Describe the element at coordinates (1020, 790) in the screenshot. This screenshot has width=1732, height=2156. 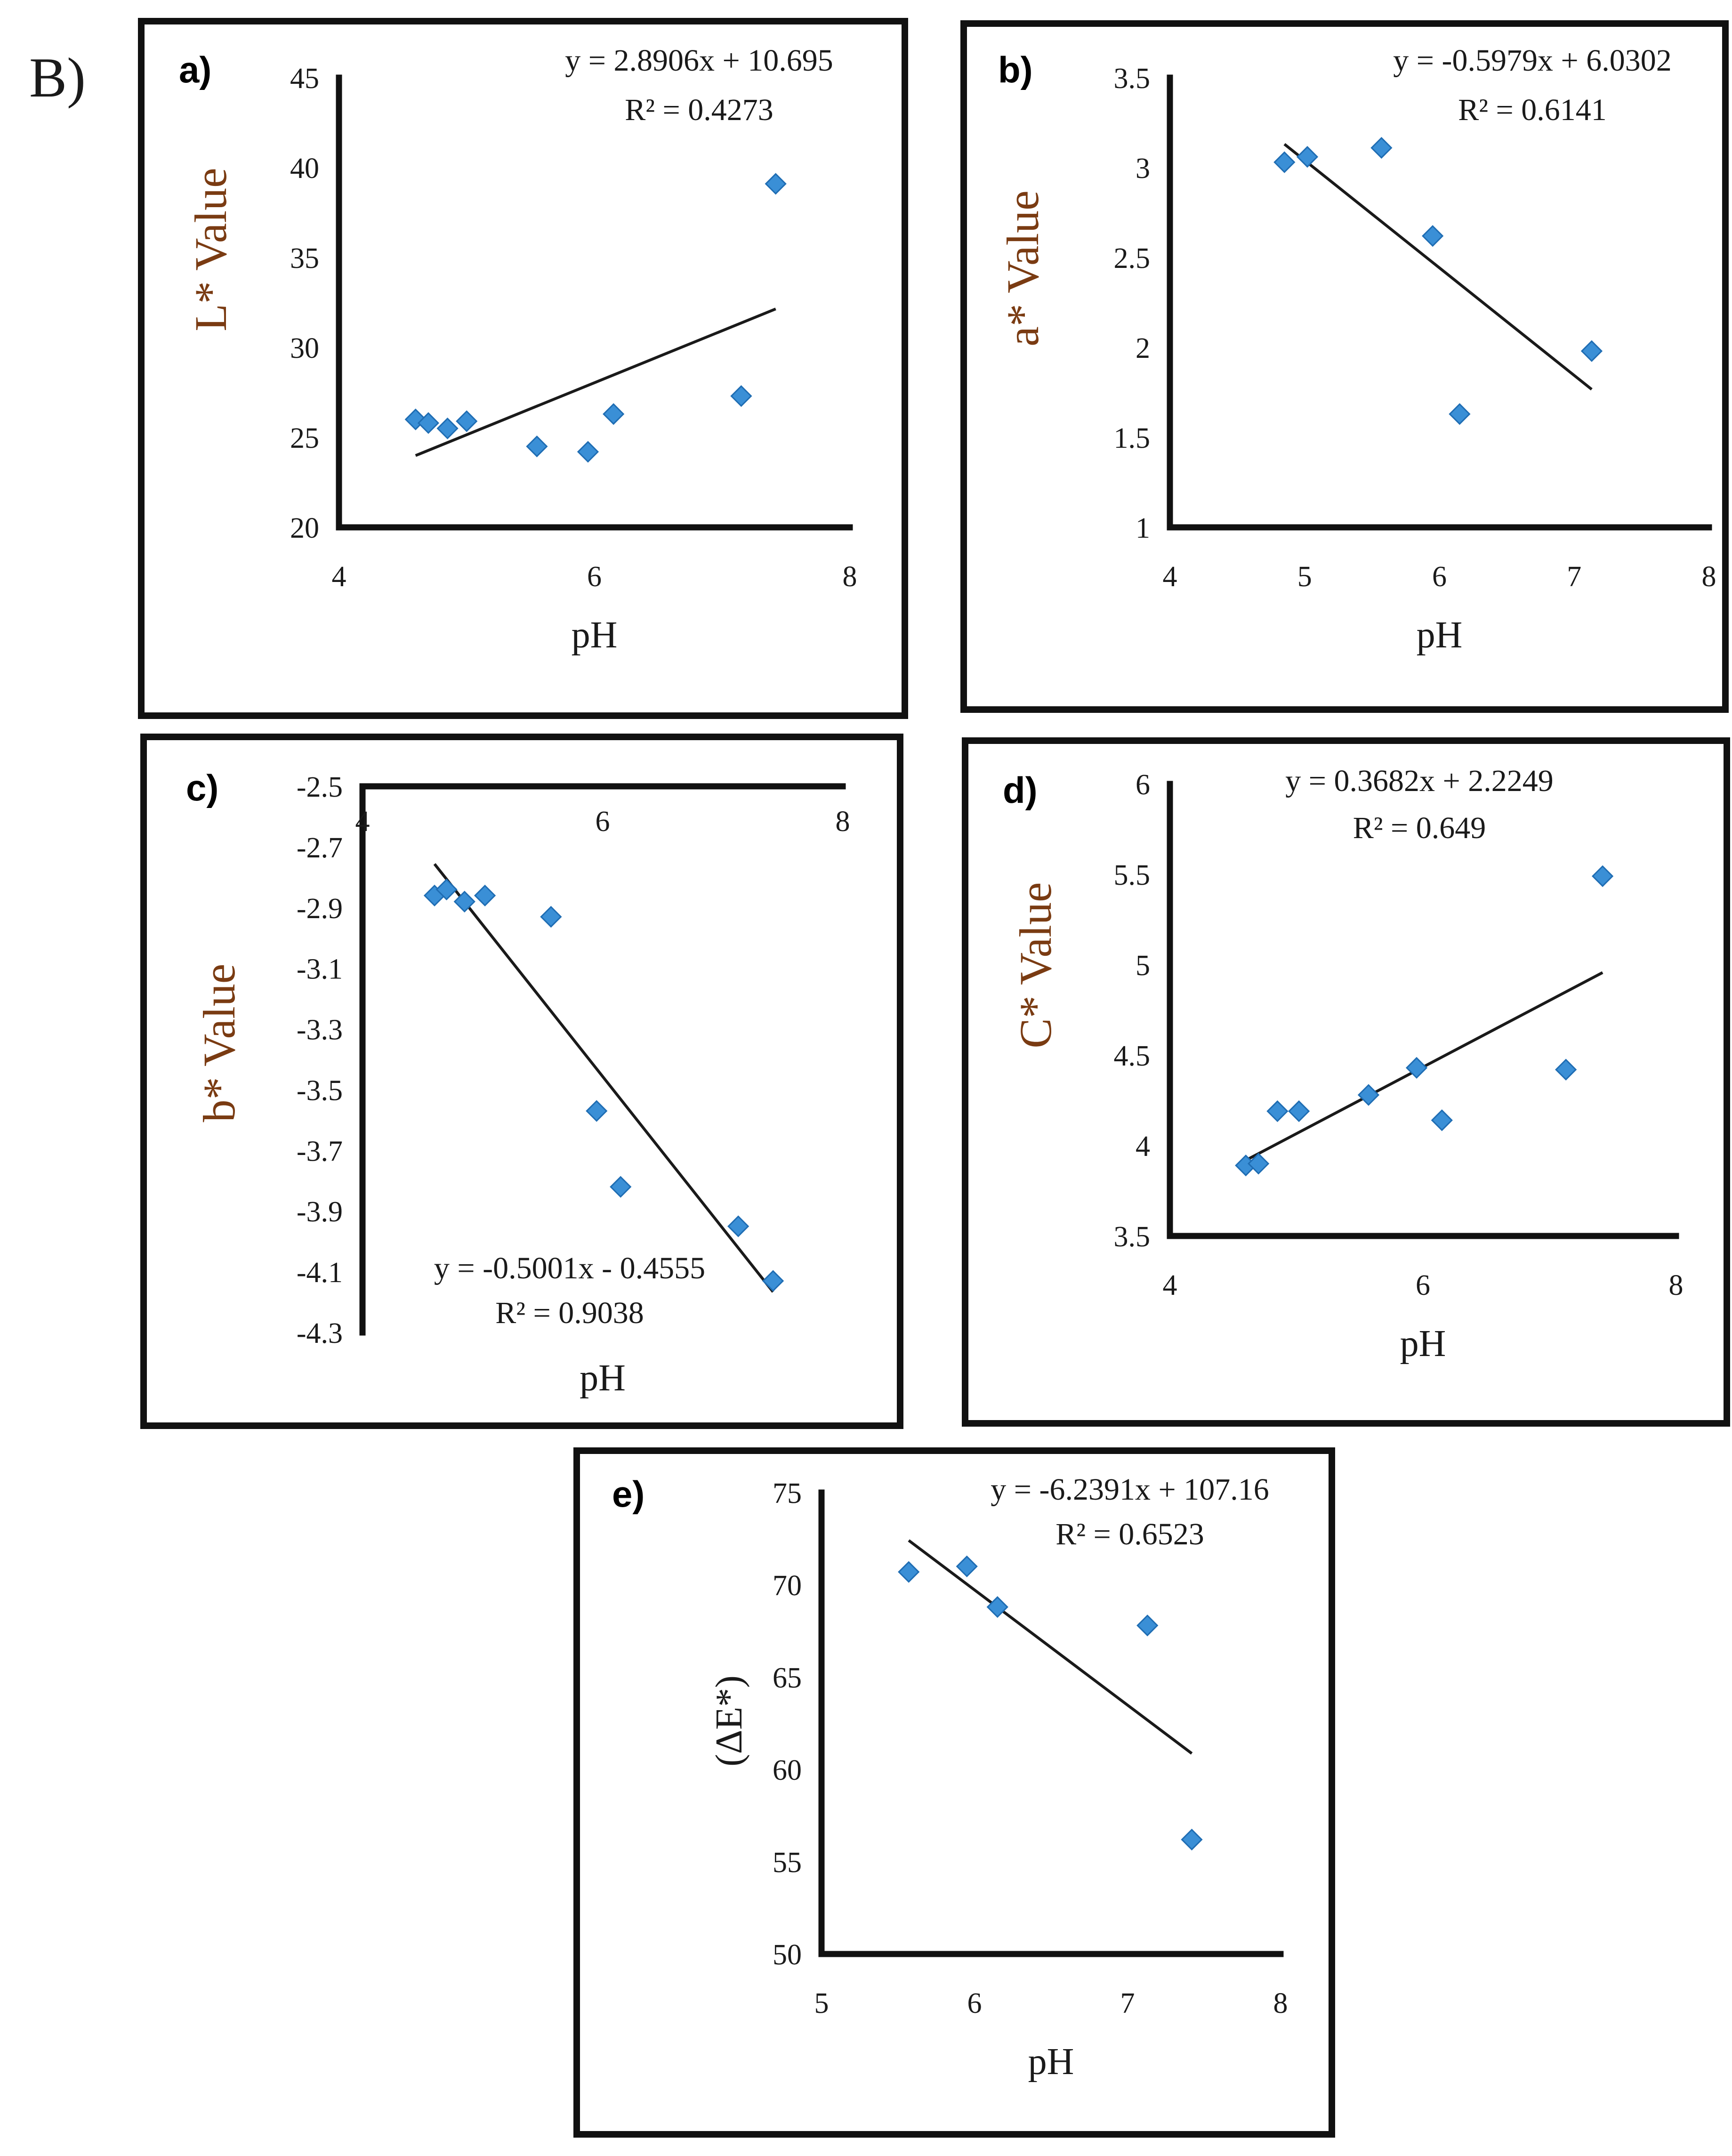
I see `panel-letter: d)` at that location.